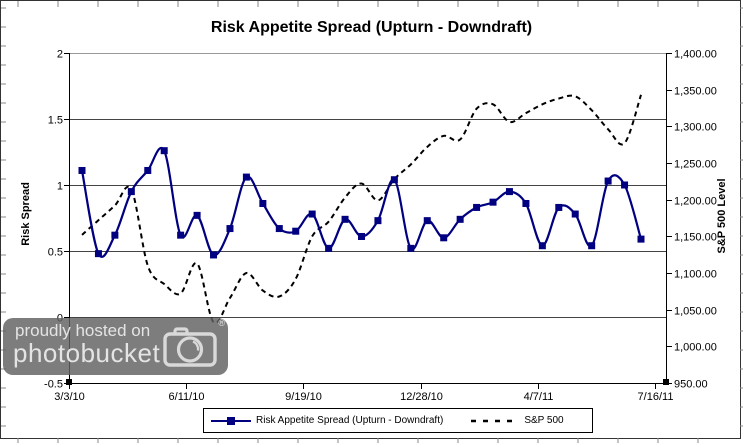 The image size is (743, 443). I want to click on registered-mark: ®, so click(221, 323).